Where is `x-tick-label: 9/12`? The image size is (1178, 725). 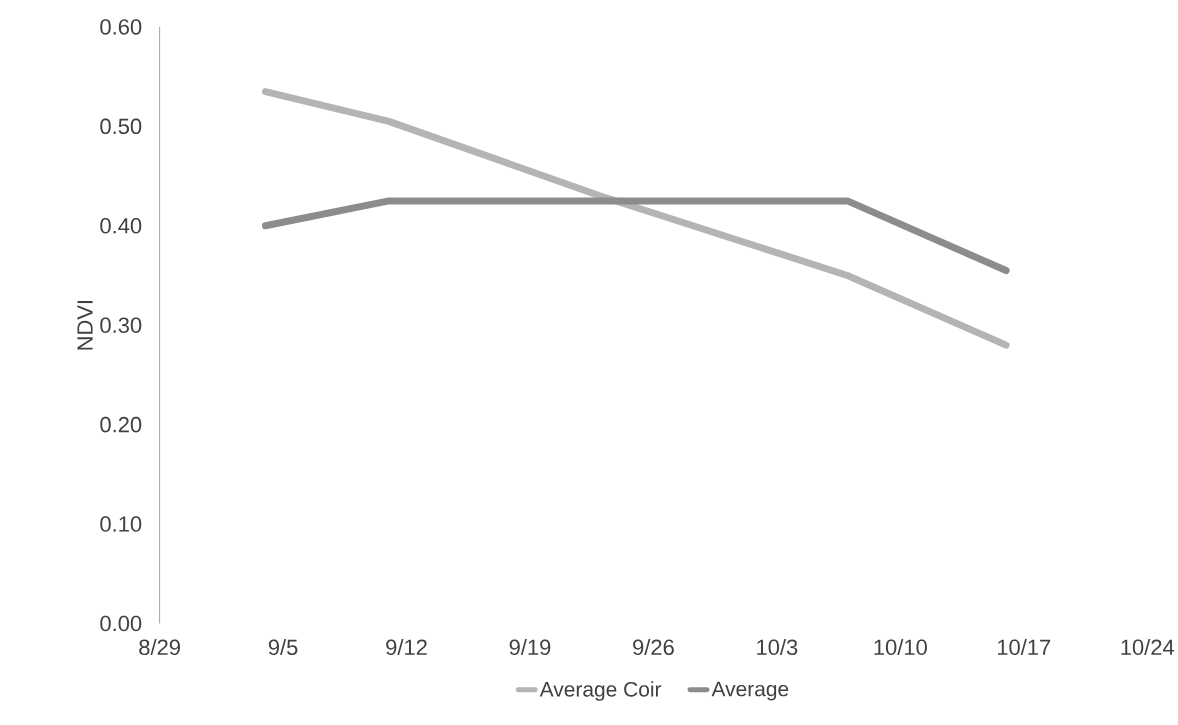
x-tick-label: 9/12 is located at coordinates (406, 646).